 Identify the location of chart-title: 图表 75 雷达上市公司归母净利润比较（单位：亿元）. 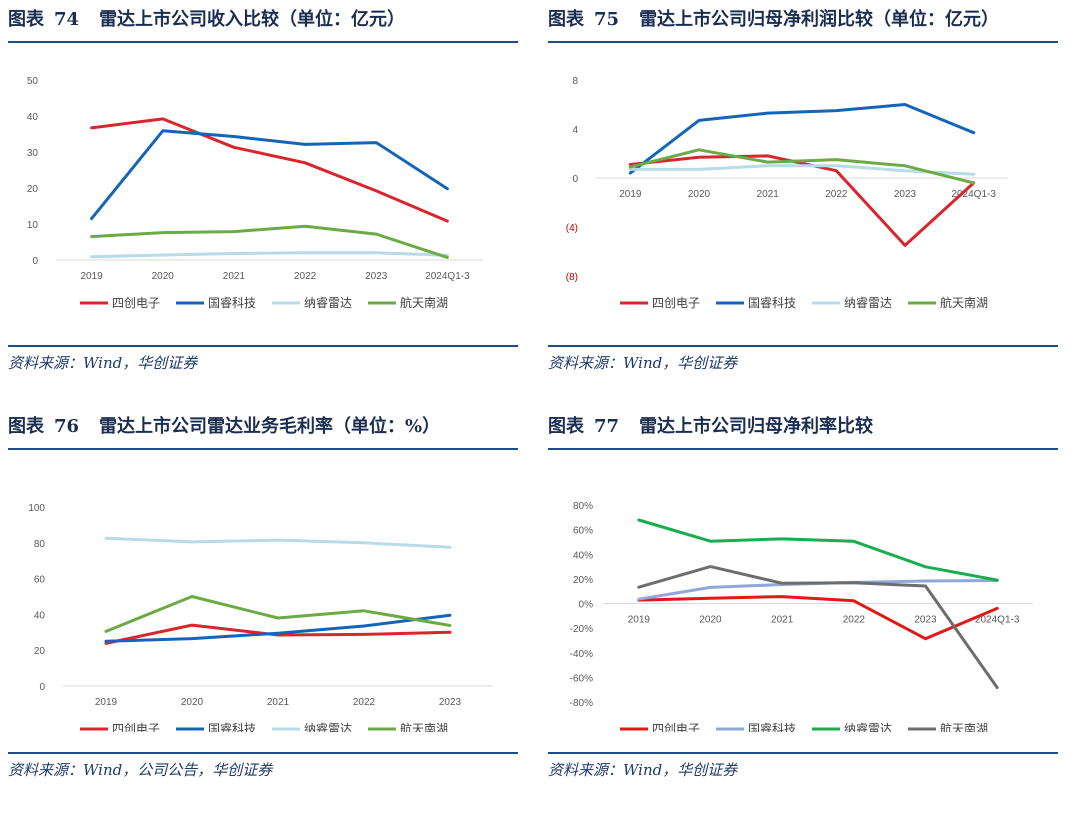
(774, 19).